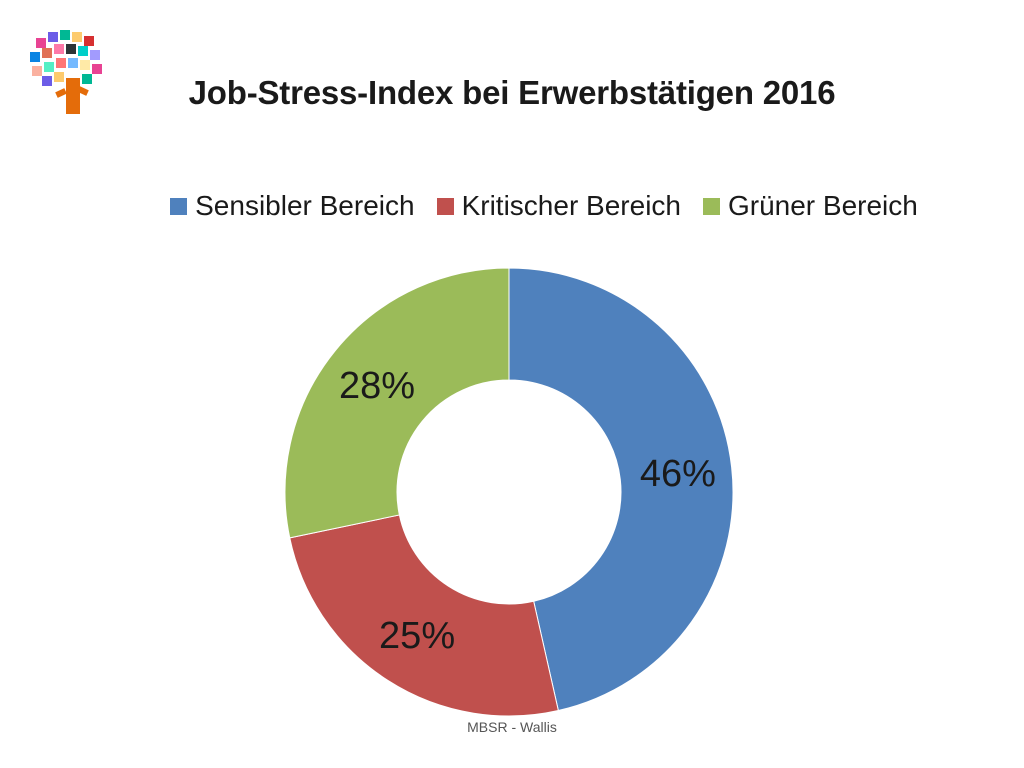 Image resolution: width=1024 pixels, height=768 pixels. I want to click on donut-slice-sensibler, so click(621, 489).